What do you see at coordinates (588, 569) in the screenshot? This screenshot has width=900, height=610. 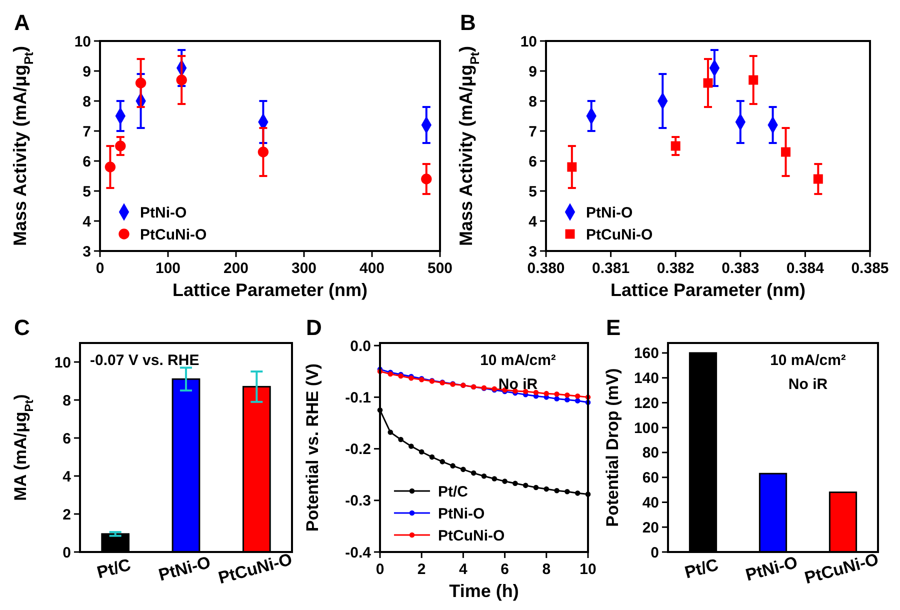 I see `x-tick-label: 10` at bounding box center [588, 569].